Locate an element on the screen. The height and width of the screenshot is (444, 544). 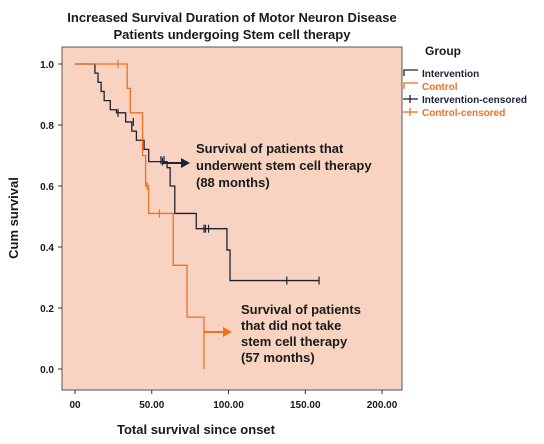
annotation-arrowhead-control is located at coordinates (227, 332).